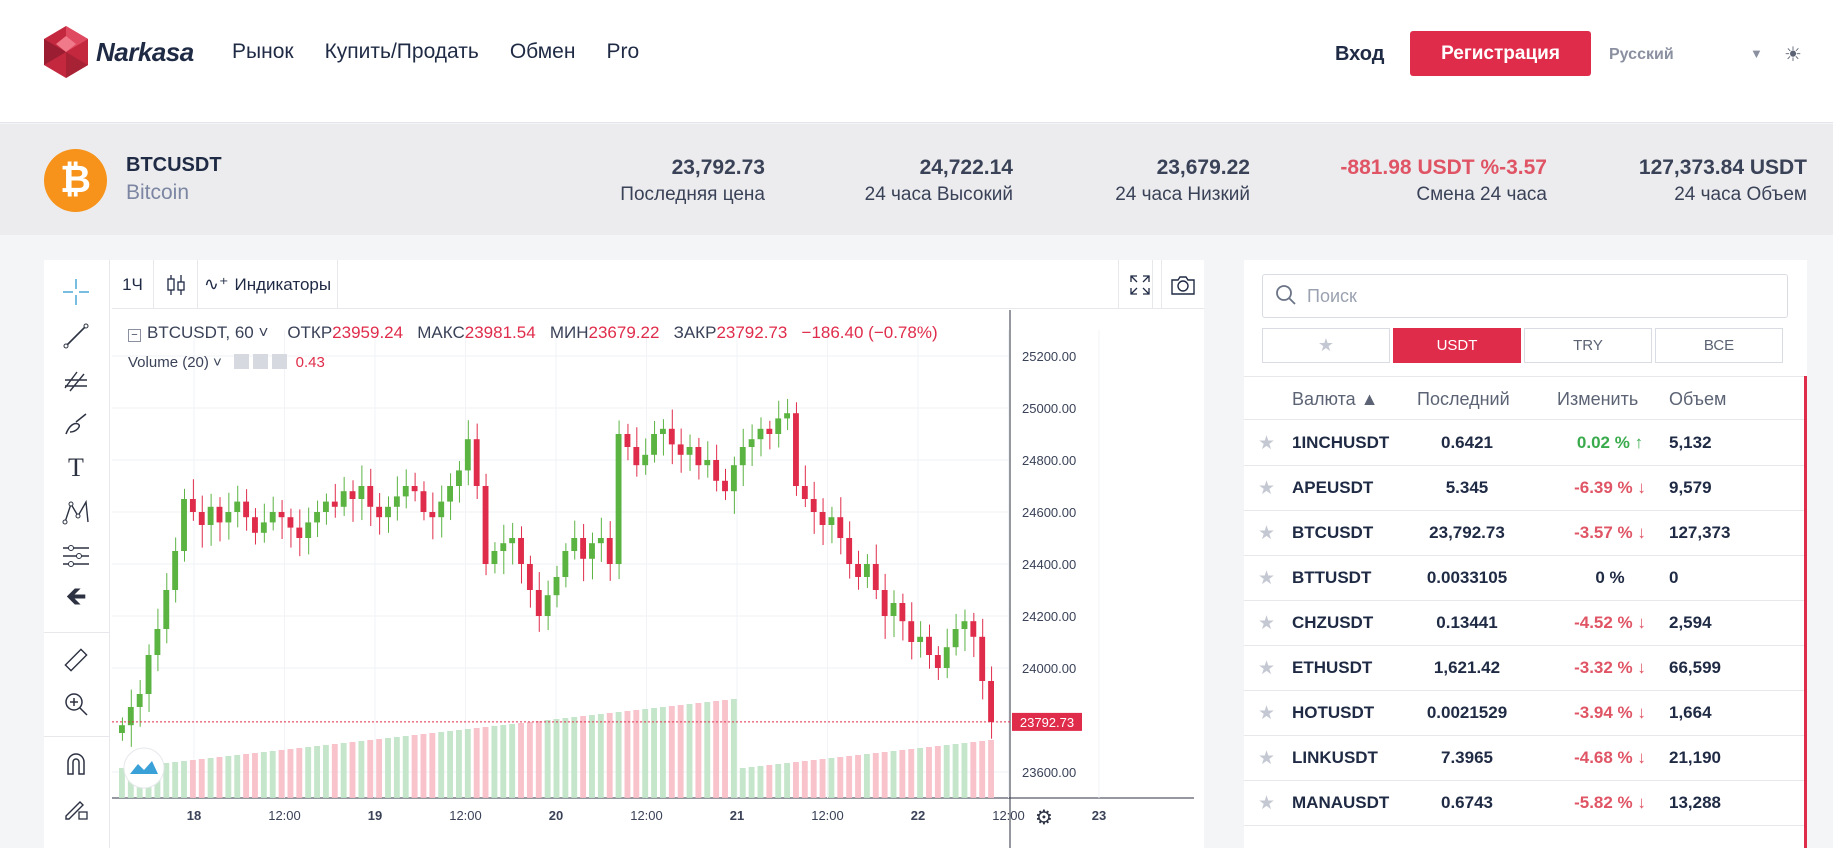 The height and width of the screenshot is (848, 1833). I want to click on text-tool-icon: T, so click(76, 467).